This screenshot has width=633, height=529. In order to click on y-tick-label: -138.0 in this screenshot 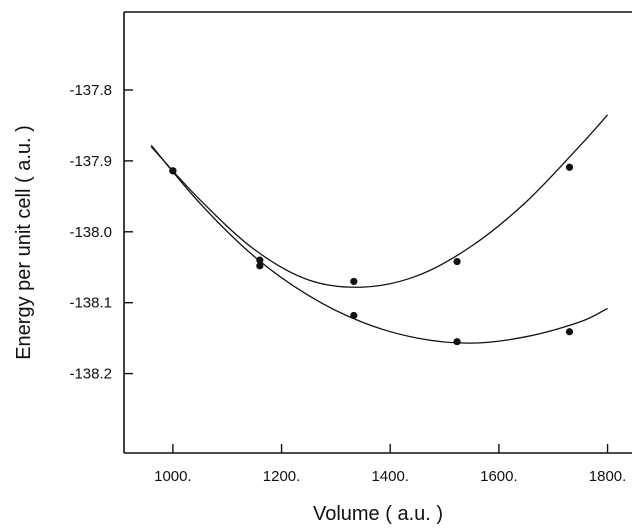, I will do `click(90, 232)`.